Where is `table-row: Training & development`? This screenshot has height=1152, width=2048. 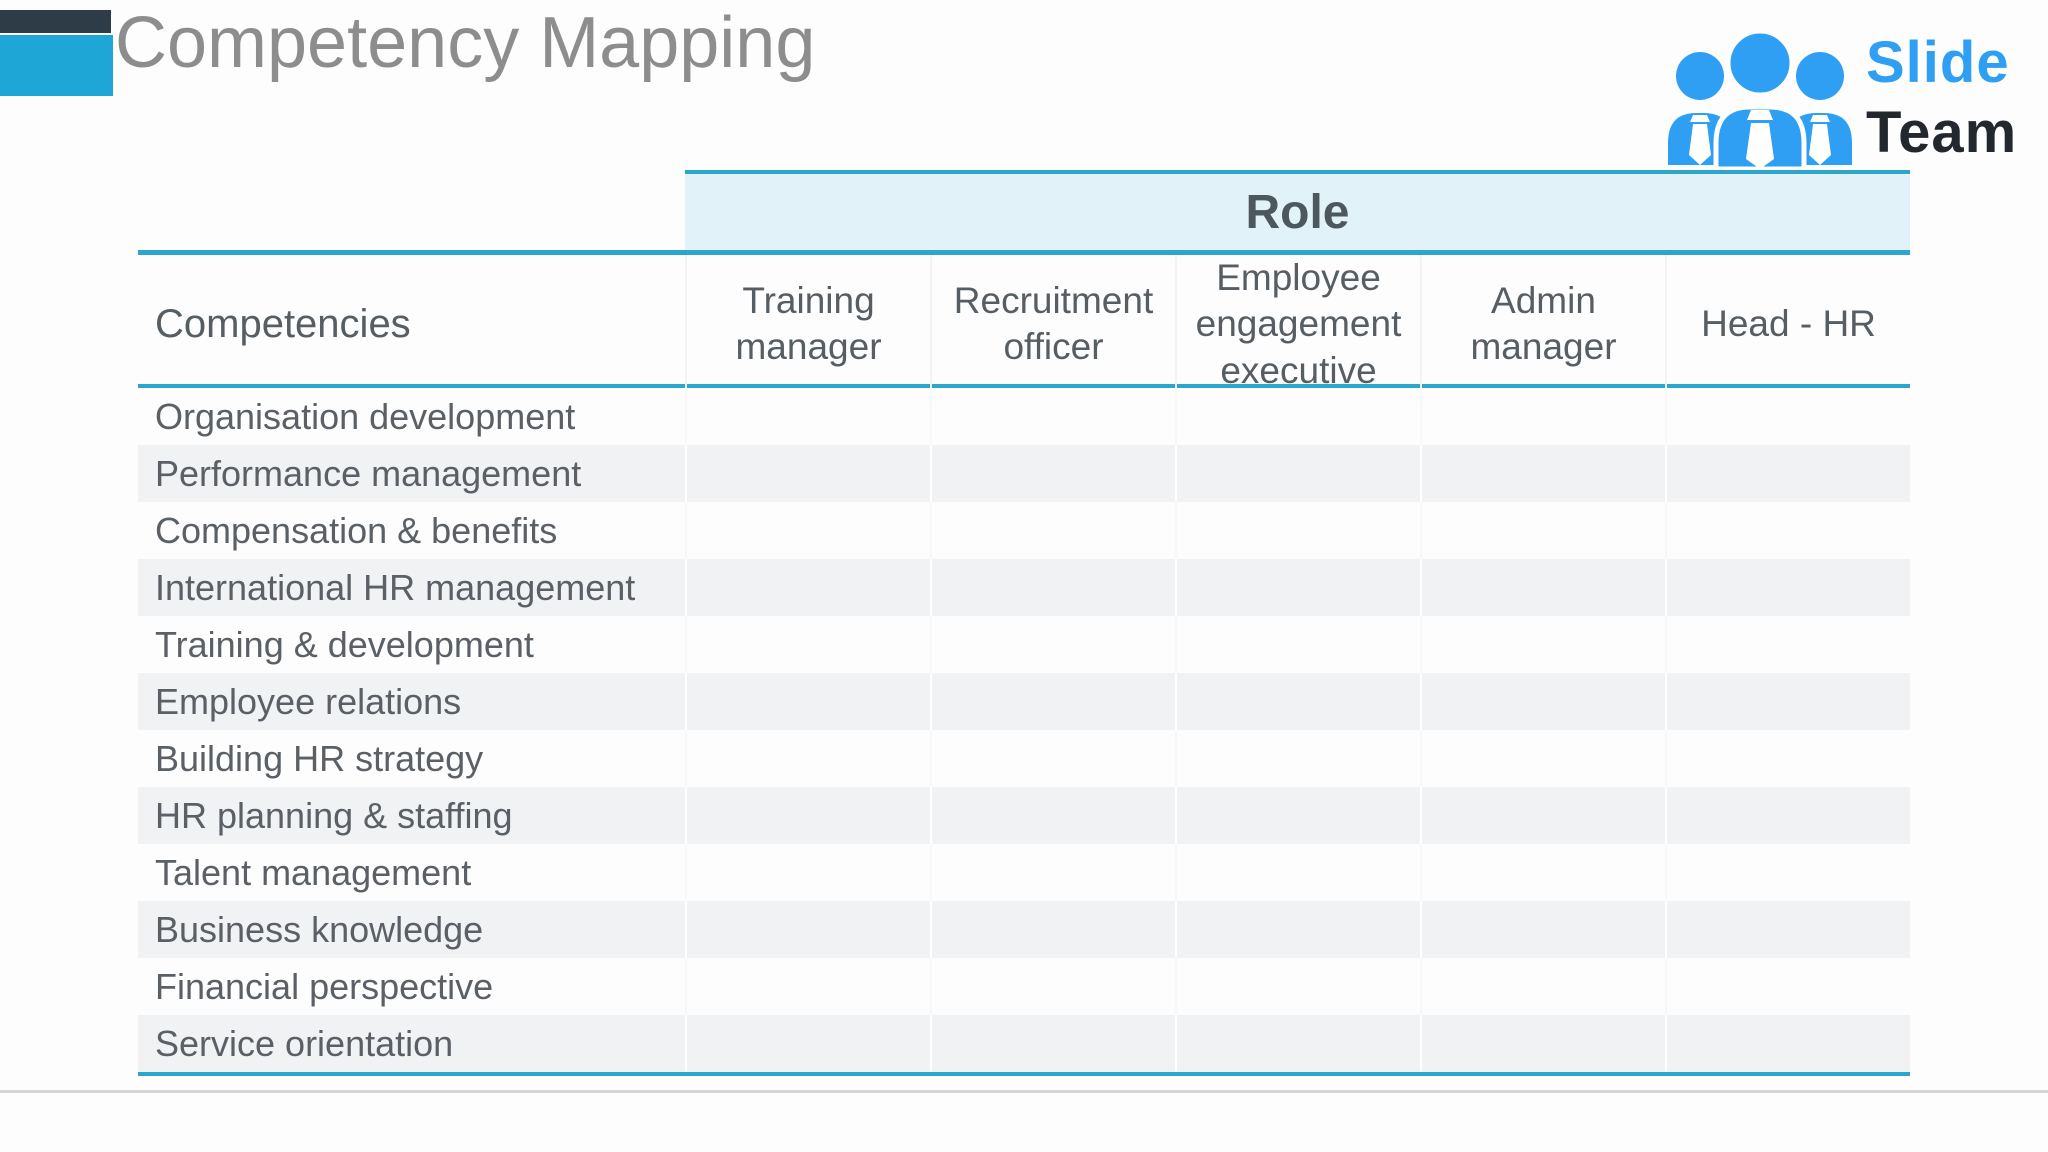 table-row: Training & development is located at coordinates (1024, 644).